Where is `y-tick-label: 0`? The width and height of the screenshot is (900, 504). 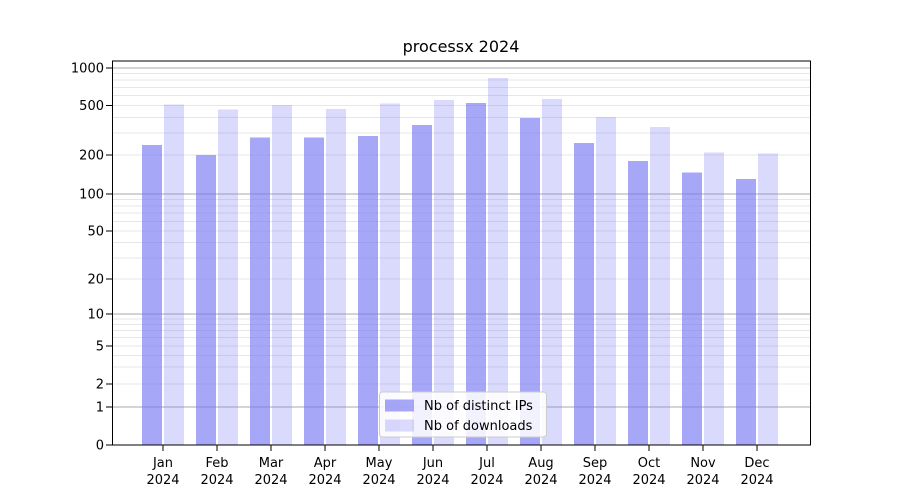
y-tick-label: 0 is located at coordinates (100, 446).